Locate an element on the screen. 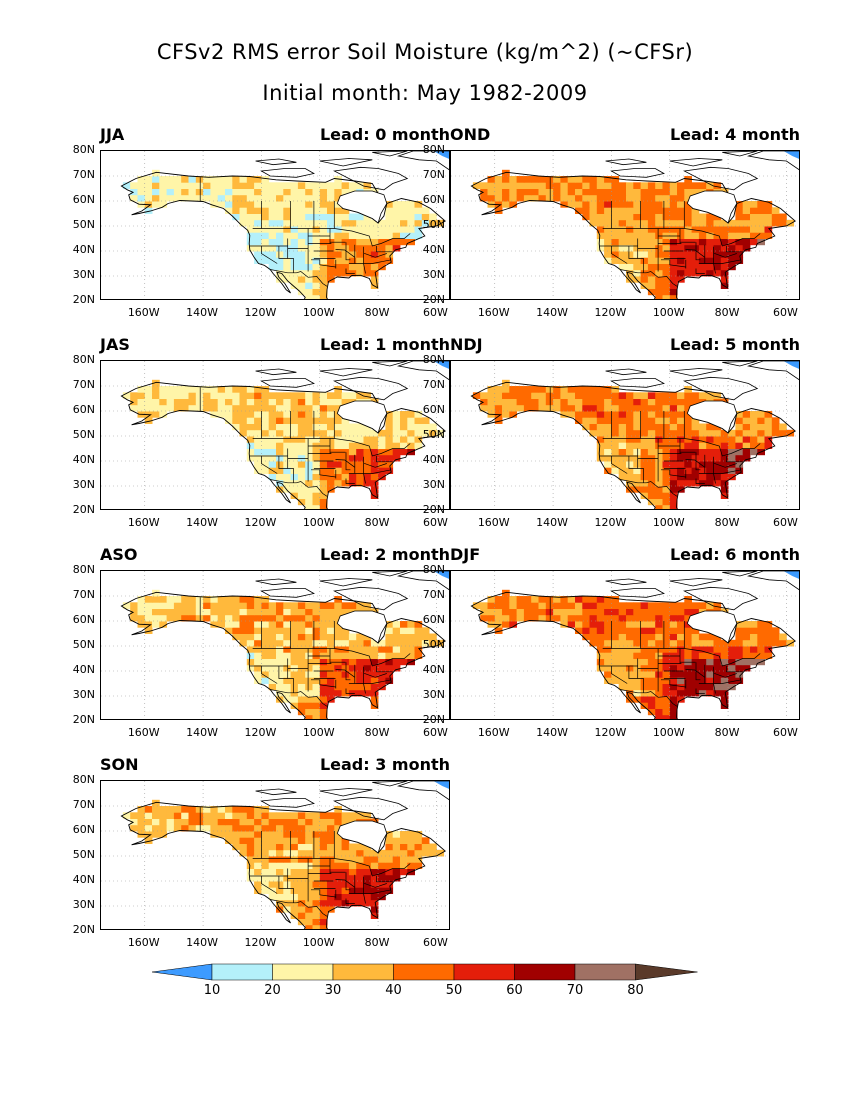 This screenshot has height=1100, width=850. lat-tick-label: 60N is located at coordinates (83, 619).